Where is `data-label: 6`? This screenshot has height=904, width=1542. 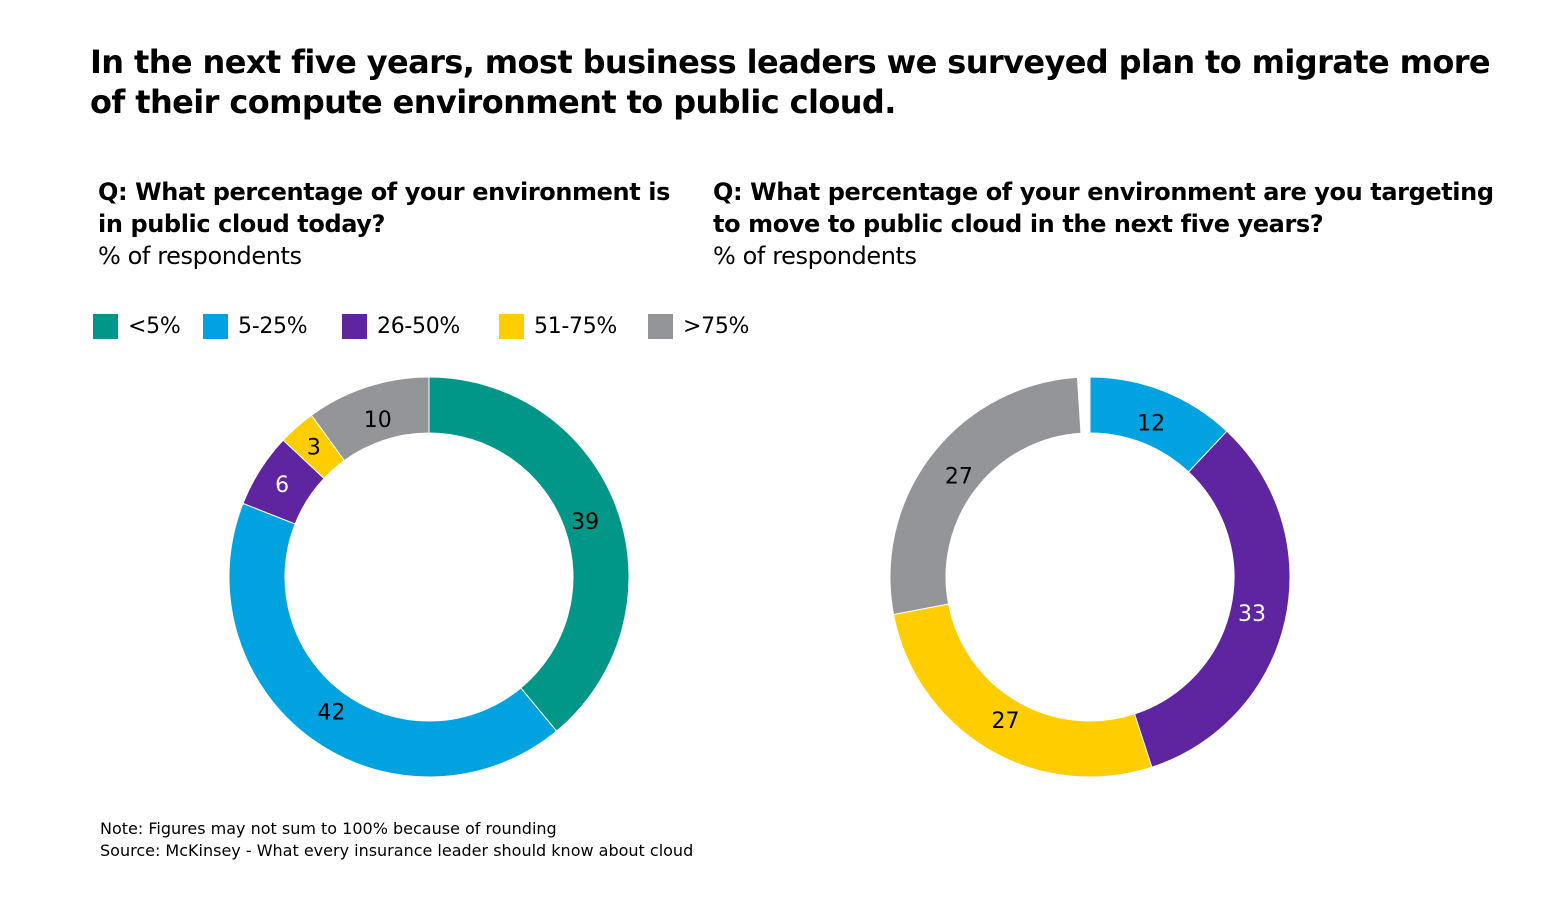
data-label: 6 is located at coordinates (282, 485).